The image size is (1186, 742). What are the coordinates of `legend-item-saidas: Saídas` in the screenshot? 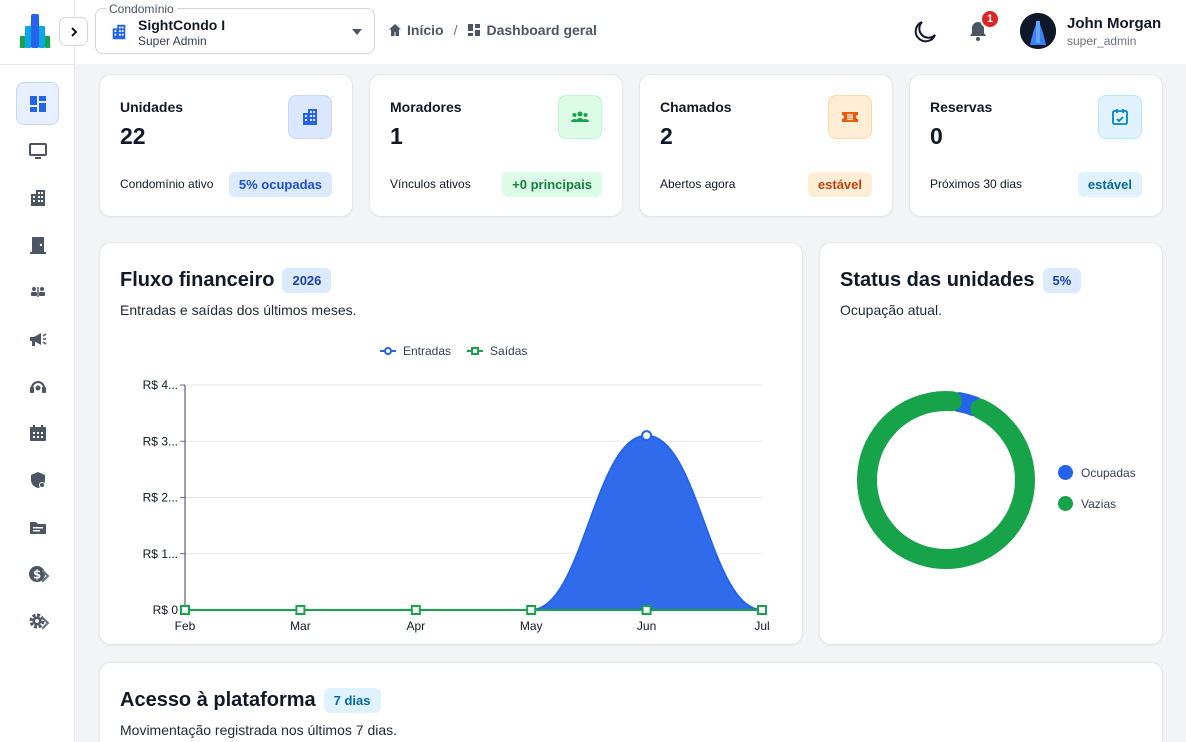 It's located at (497, 351).